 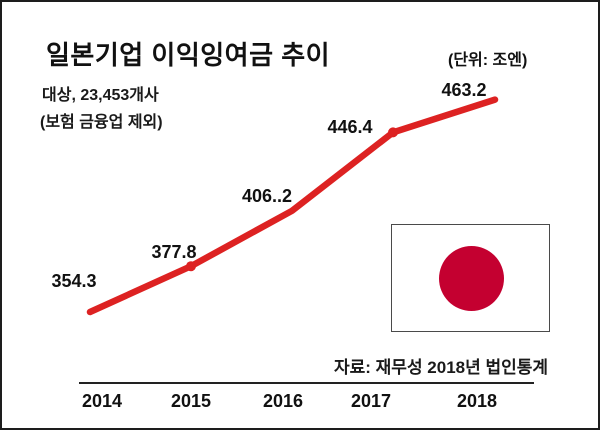 I want to click on exclusion-note: (보험 금융업 제외), so click(x=101, y=122).